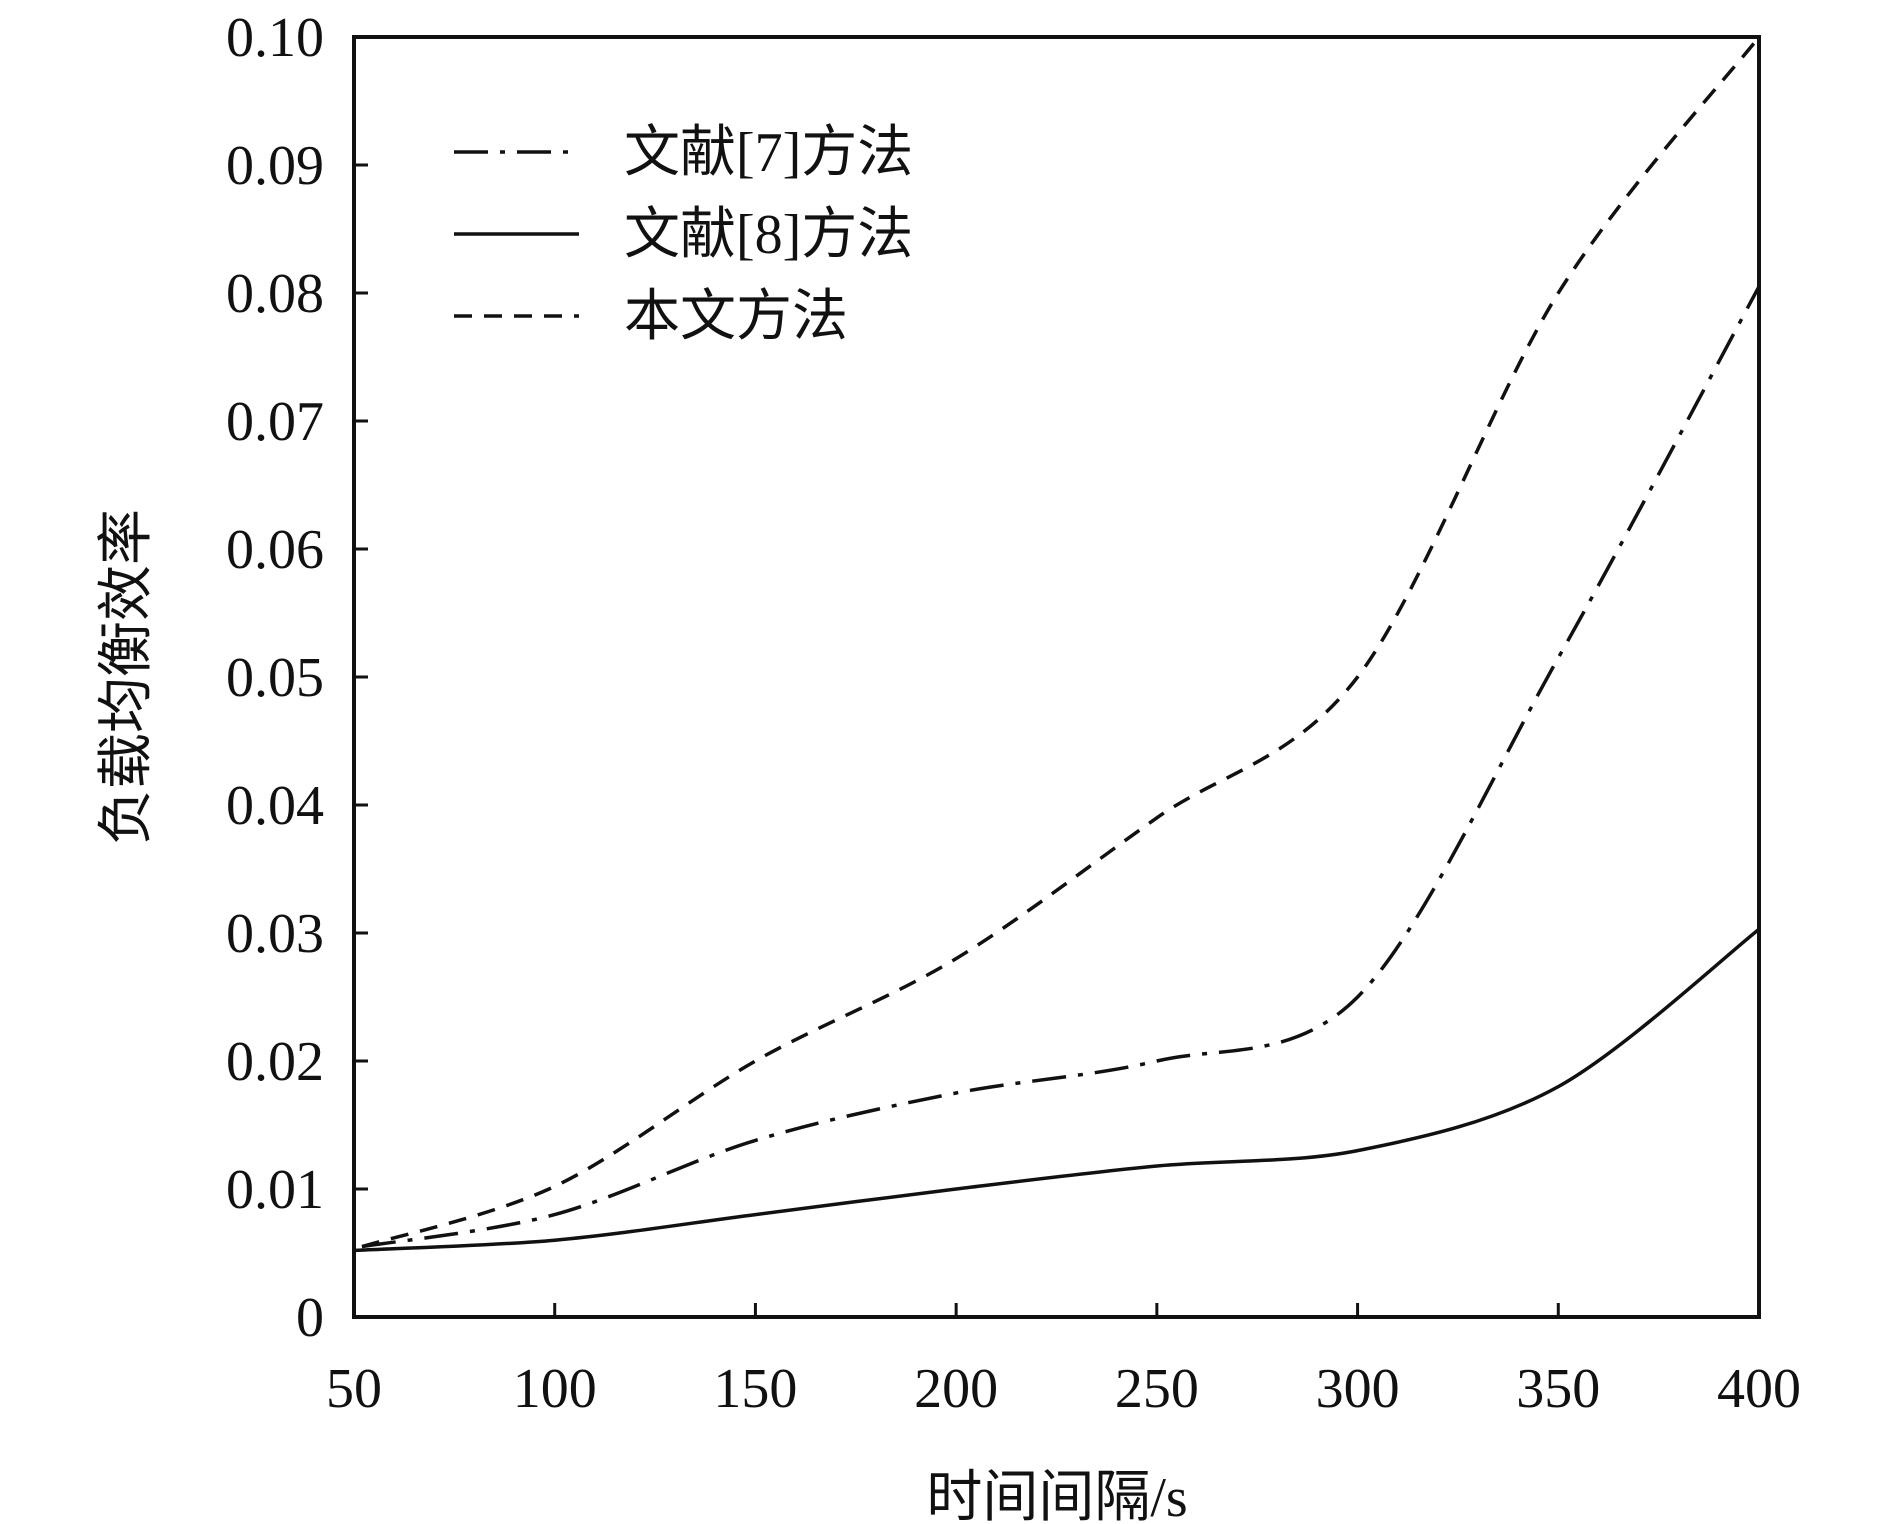 The width and height of the screenshot is (1890, 1524). Describe the element at coordinates (275, 1190) in the screenshot. I see `y-tick-label: 0.01` at that location.